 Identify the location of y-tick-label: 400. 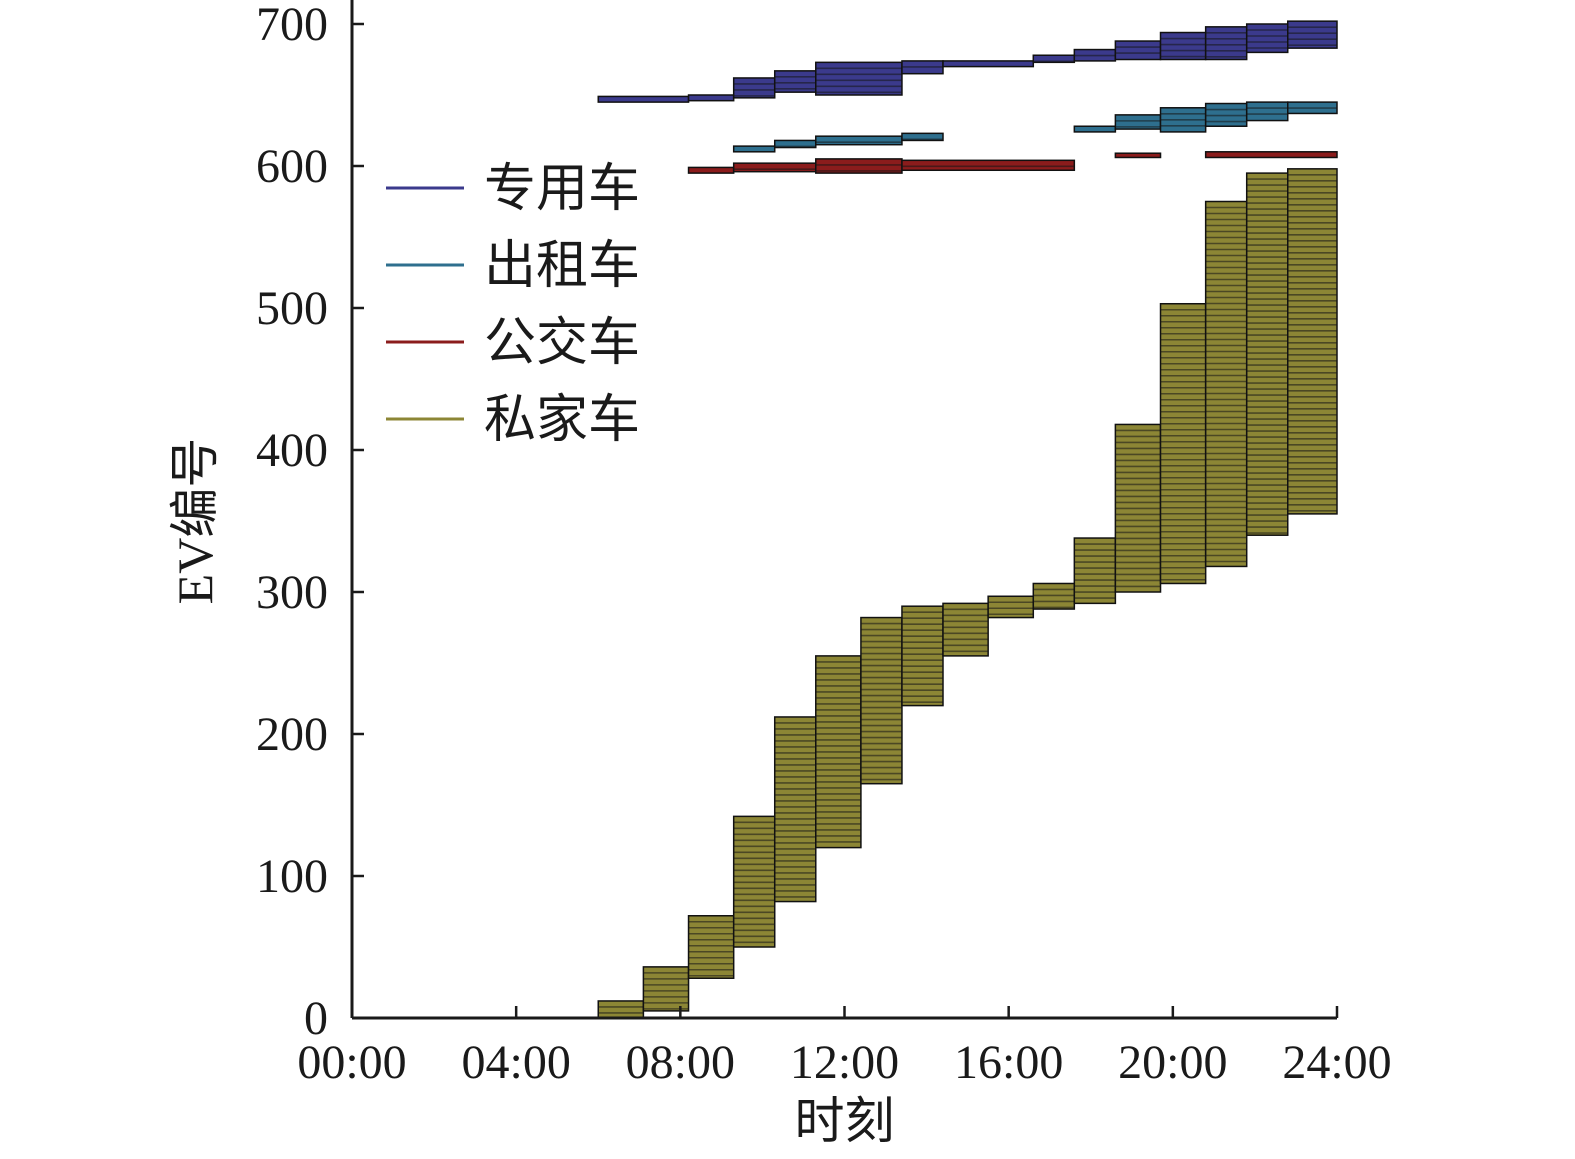
(292, 450).